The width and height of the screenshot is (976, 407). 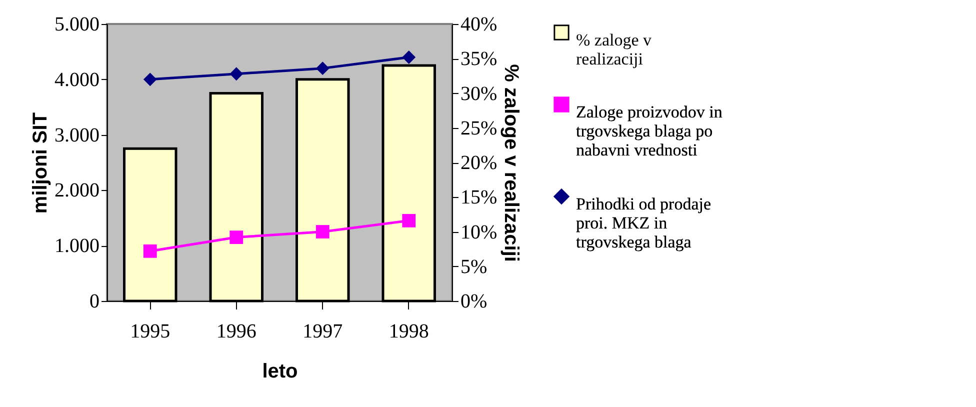 I want to click on y-tick-label: 2.000, so click(x=77, y=191).